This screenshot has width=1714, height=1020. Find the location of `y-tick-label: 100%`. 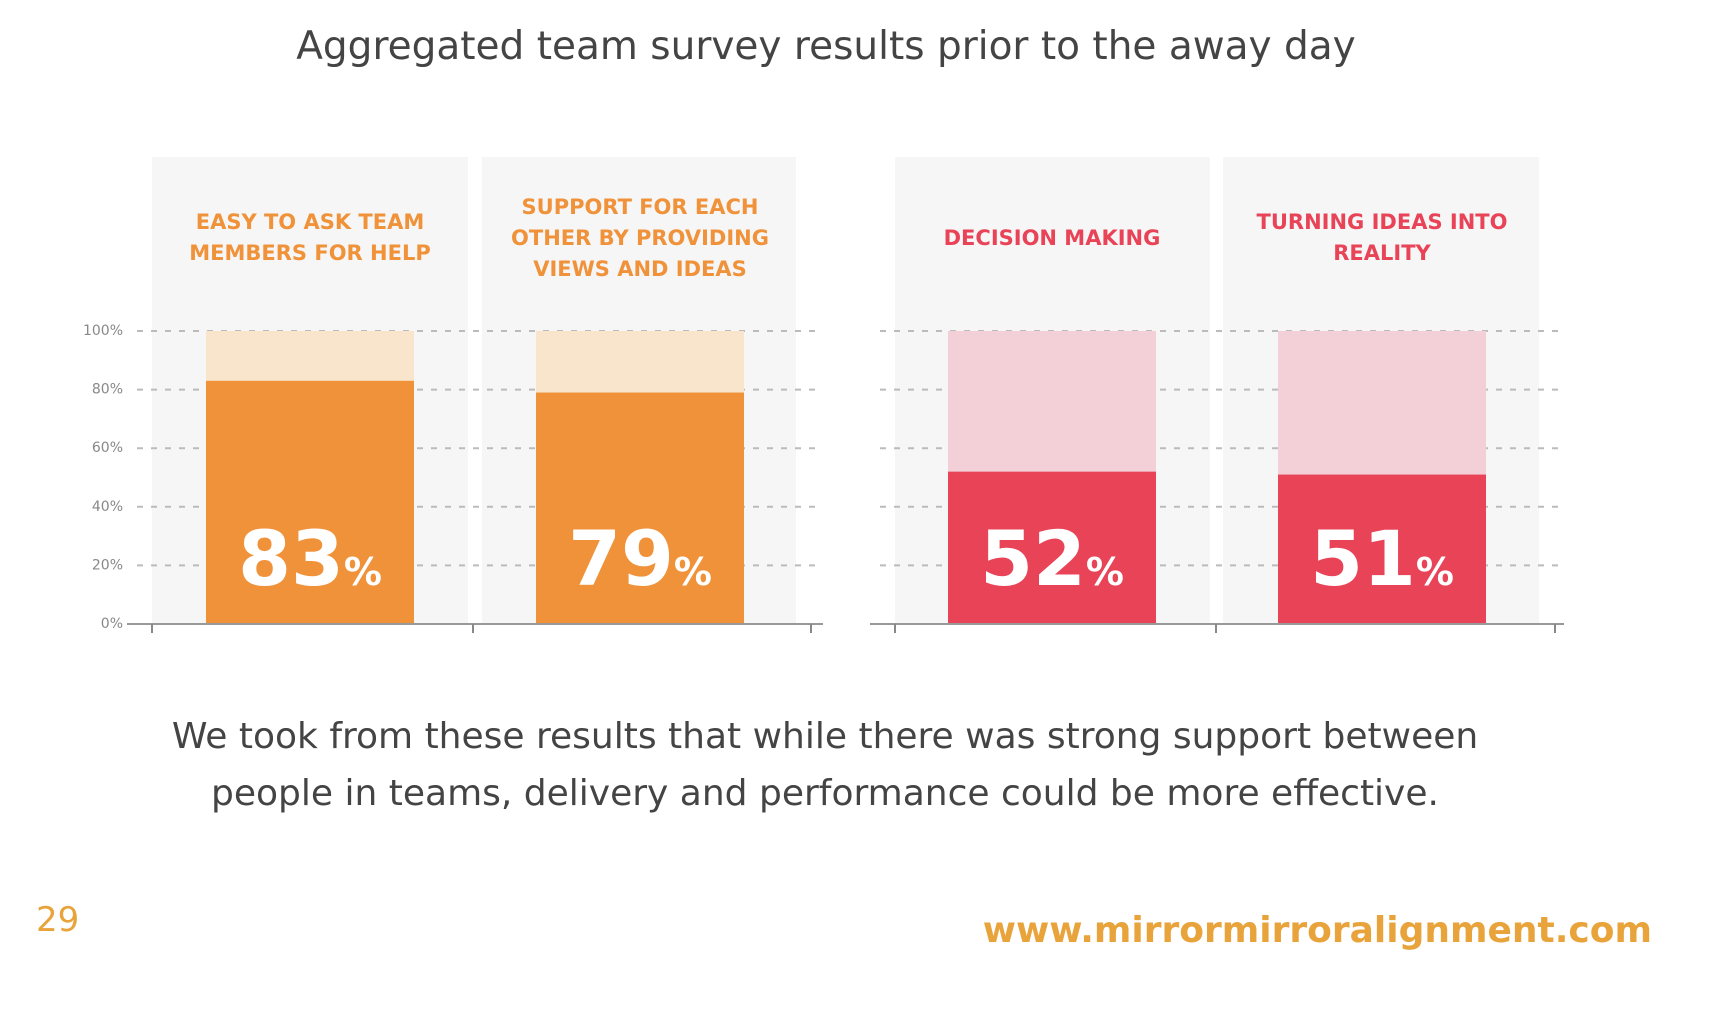

y-tick-label: 100% is located at coordinates (103, 331).